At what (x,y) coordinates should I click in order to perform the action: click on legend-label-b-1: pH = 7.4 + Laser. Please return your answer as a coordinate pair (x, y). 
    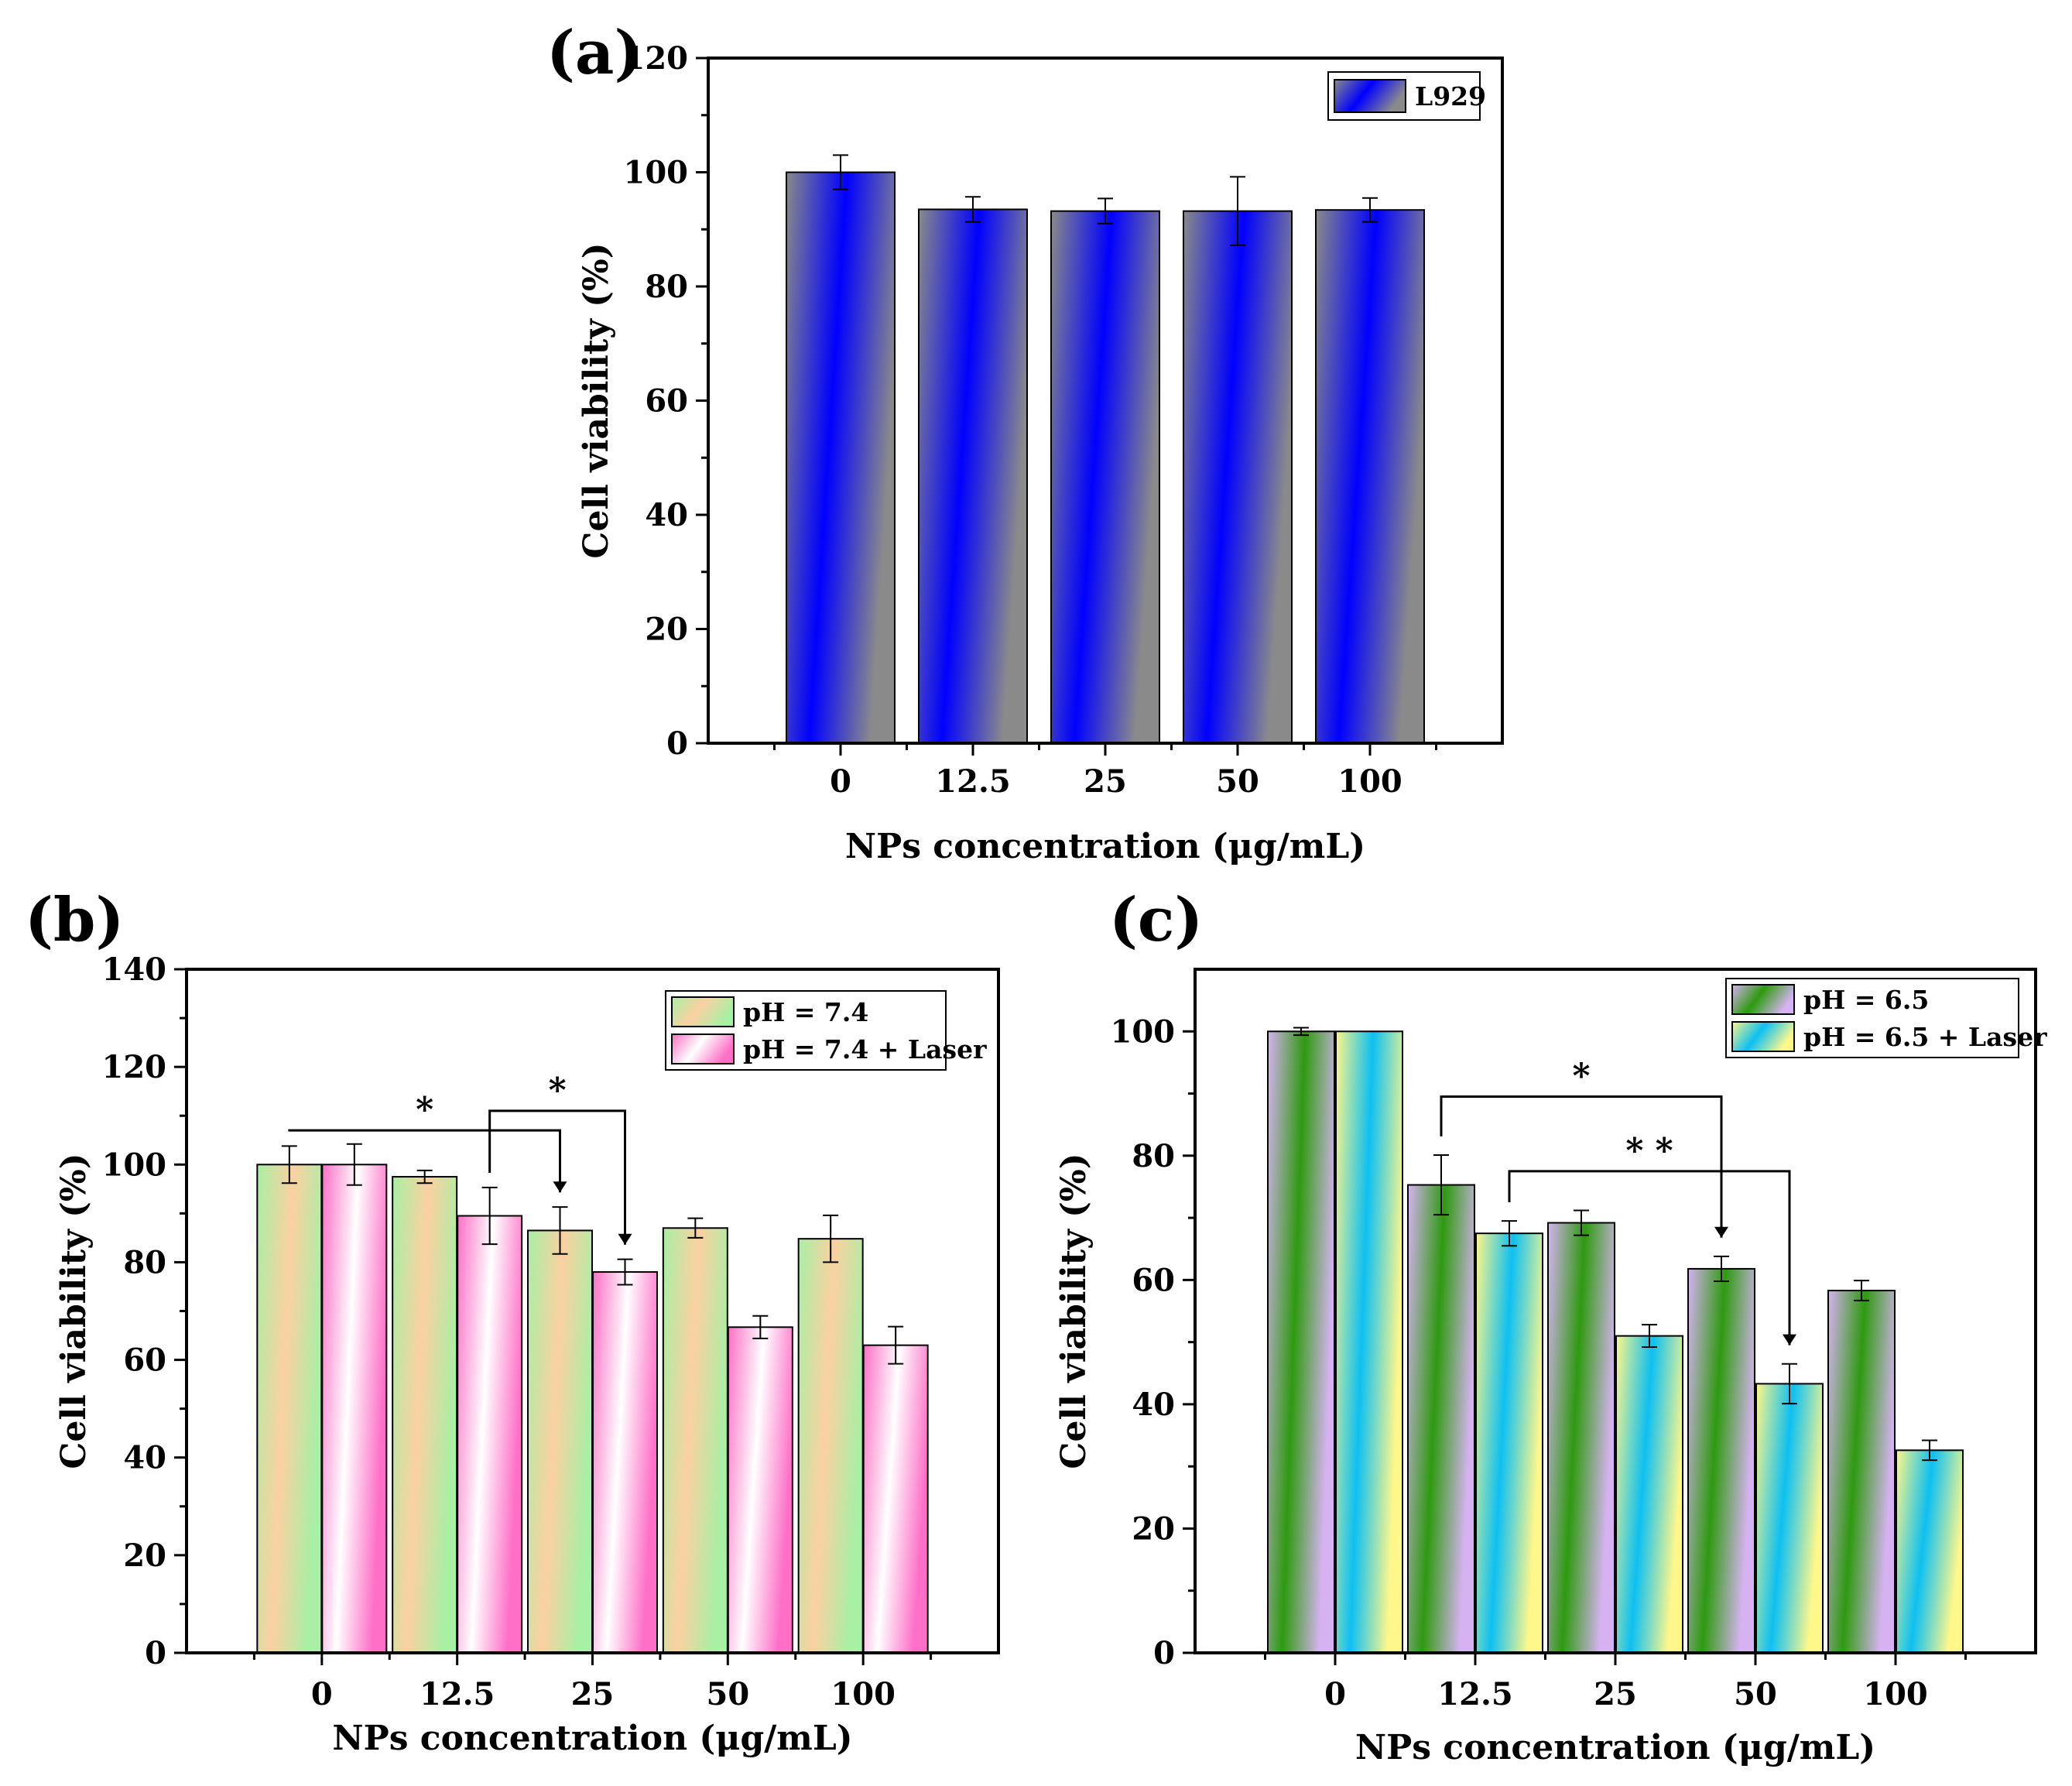
    Looking at the image, I should click on (865, 1049).